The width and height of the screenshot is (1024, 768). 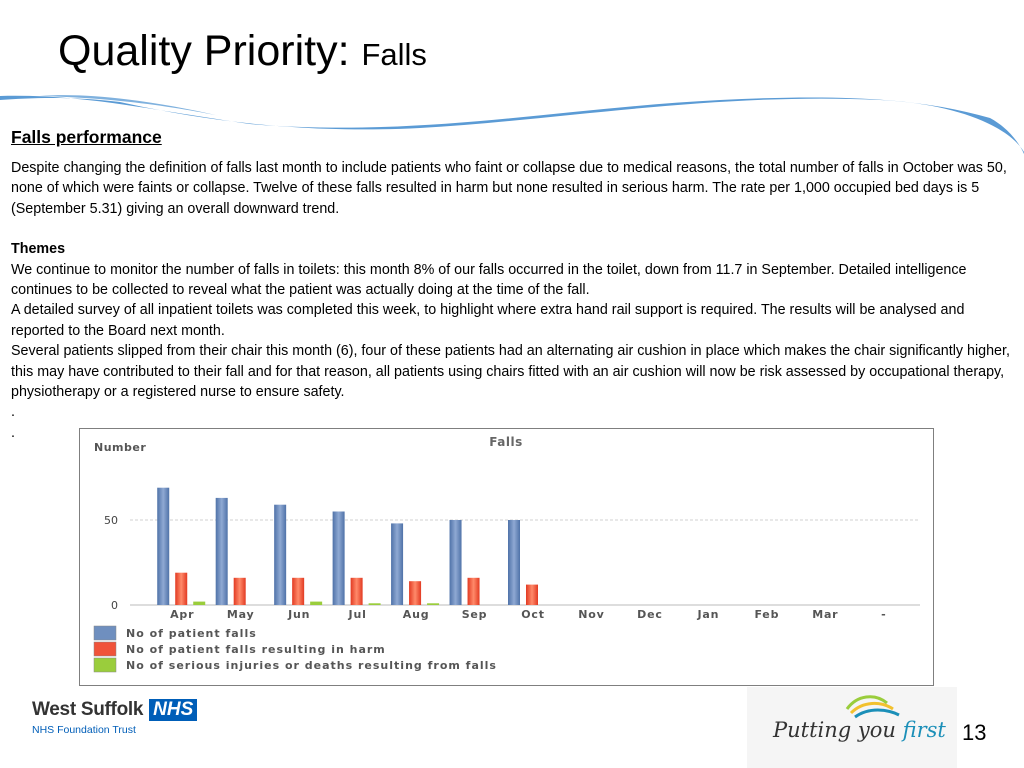 What do you see at coordinates (924, 730) in the screenshot?
I see `slogan-emph: first` at bounding box center [924, 730].